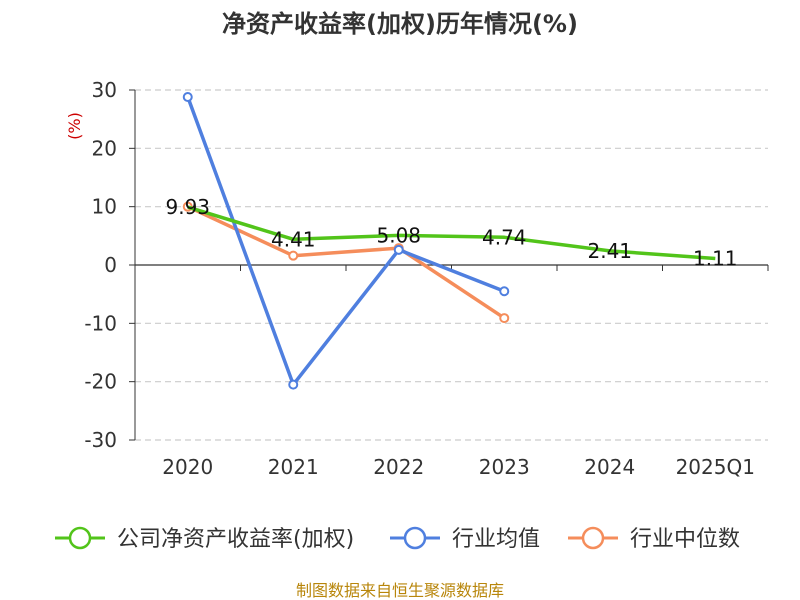 This screenshot has width=800, height=600. I want to click on x-tick-label: 2020, so click(187, 467).